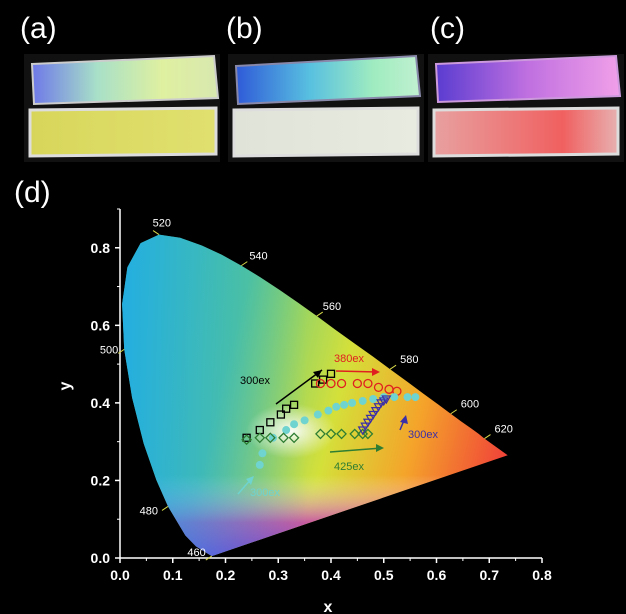 The width and height of the screenshot is (626, 614). I want to click on photo-cuvette-b, so click(326, 108).